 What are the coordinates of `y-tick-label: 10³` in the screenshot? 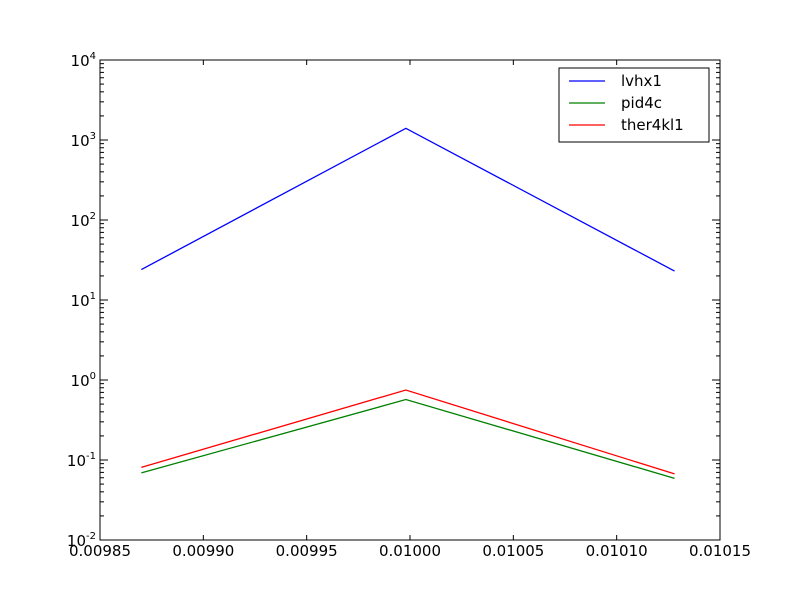 It's located at (83, 140).